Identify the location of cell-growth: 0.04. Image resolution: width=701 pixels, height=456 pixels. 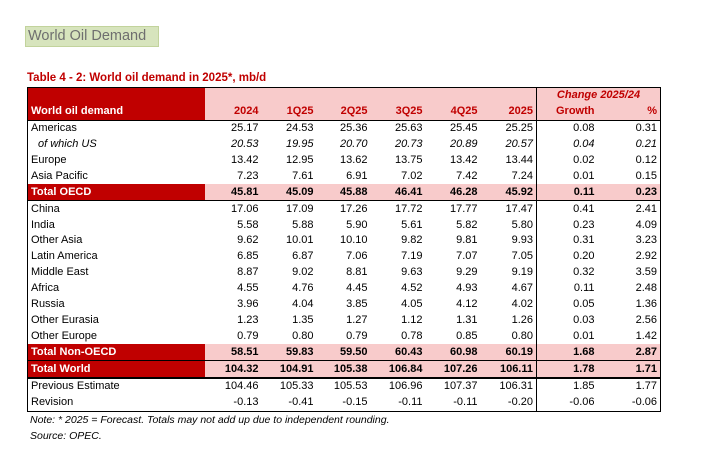
(584, 144).